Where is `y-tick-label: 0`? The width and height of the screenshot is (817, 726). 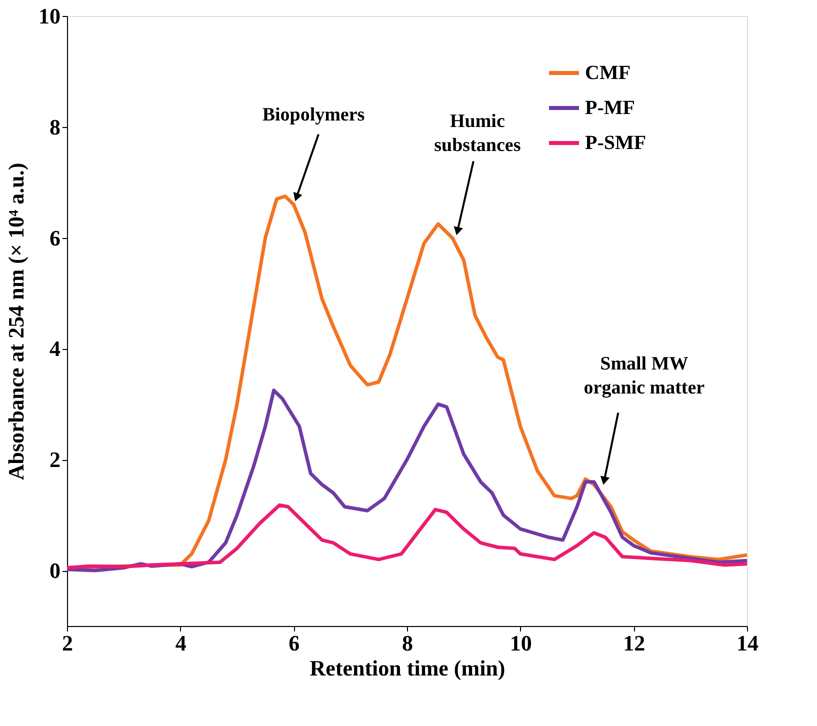 y-tick-label: 0 is located at coordinates (55, 571).